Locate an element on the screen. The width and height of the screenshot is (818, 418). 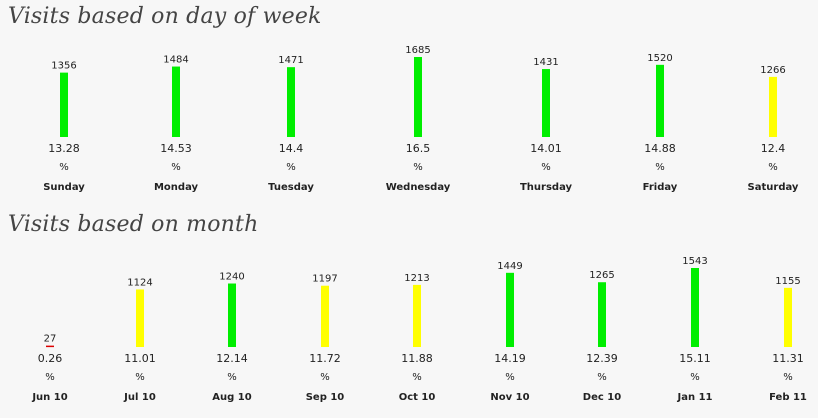
percentage-label: 0.26 is located at coordinates (50, 358).